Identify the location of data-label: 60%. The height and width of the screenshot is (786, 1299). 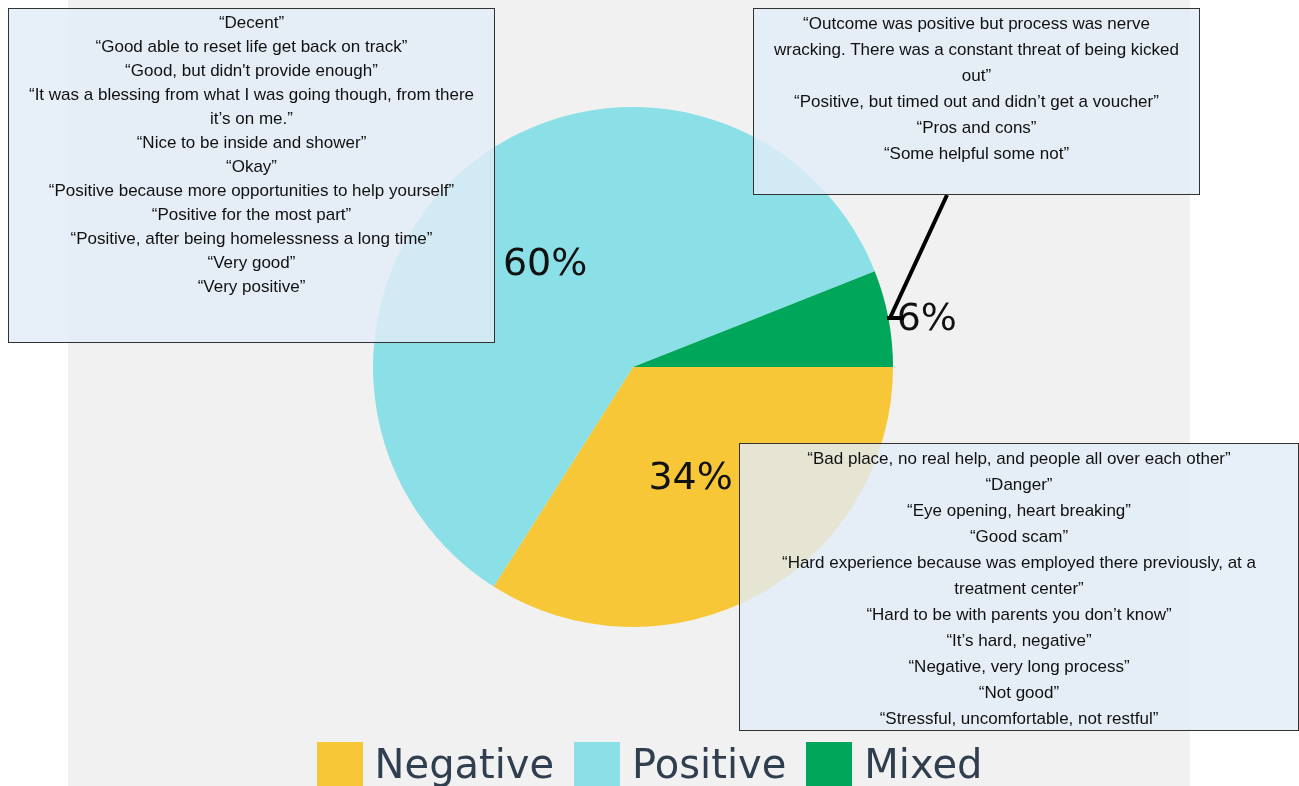
(545, 261).